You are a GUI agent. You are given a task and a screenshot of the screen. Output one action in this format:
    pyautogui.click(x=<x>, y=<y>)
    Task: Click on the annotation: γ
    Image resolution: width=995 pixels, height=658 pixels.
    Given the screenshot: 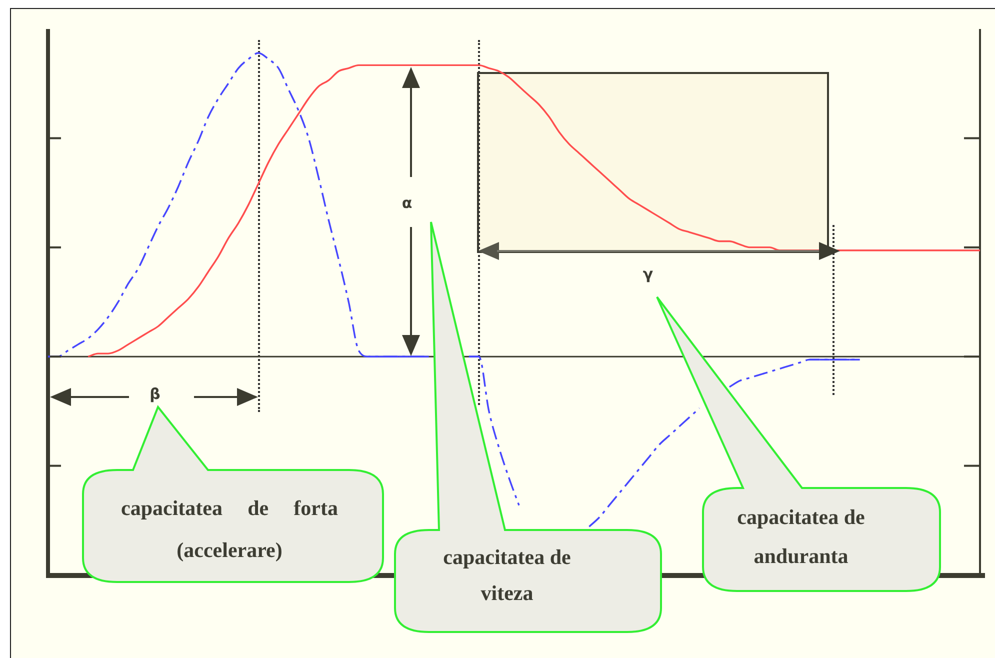 What is the action you would take?
    pyautogui.click(x=648, y=274)
    